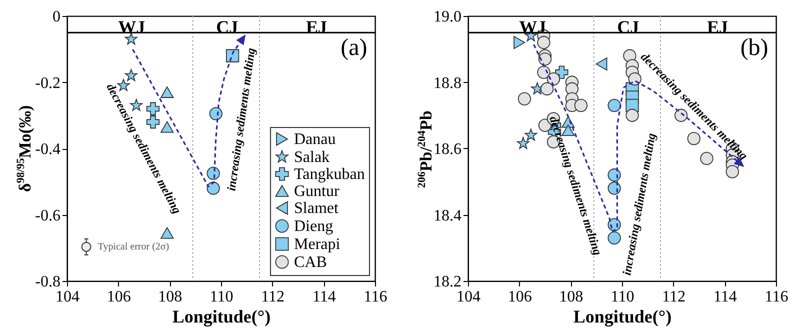 The image size is (800, 328). I want to click on y-tick-label: -0.4, so click(47, 149).